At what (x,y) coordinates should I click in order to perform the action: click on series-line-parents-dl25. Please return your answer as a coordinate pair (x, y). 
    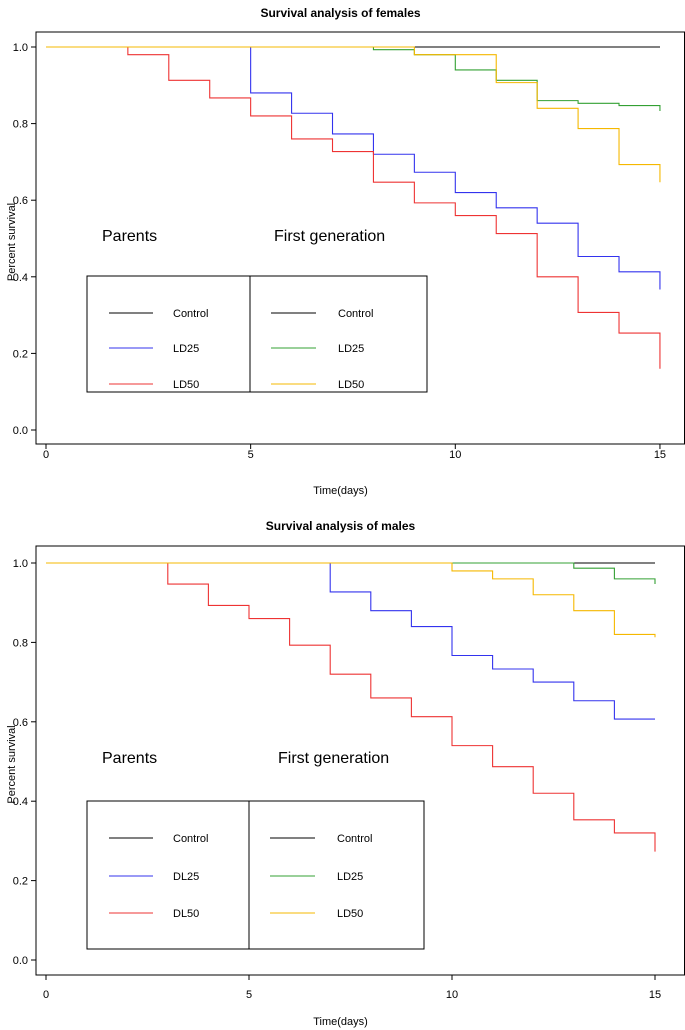
    Looking at the image, I should click on (350, 641).